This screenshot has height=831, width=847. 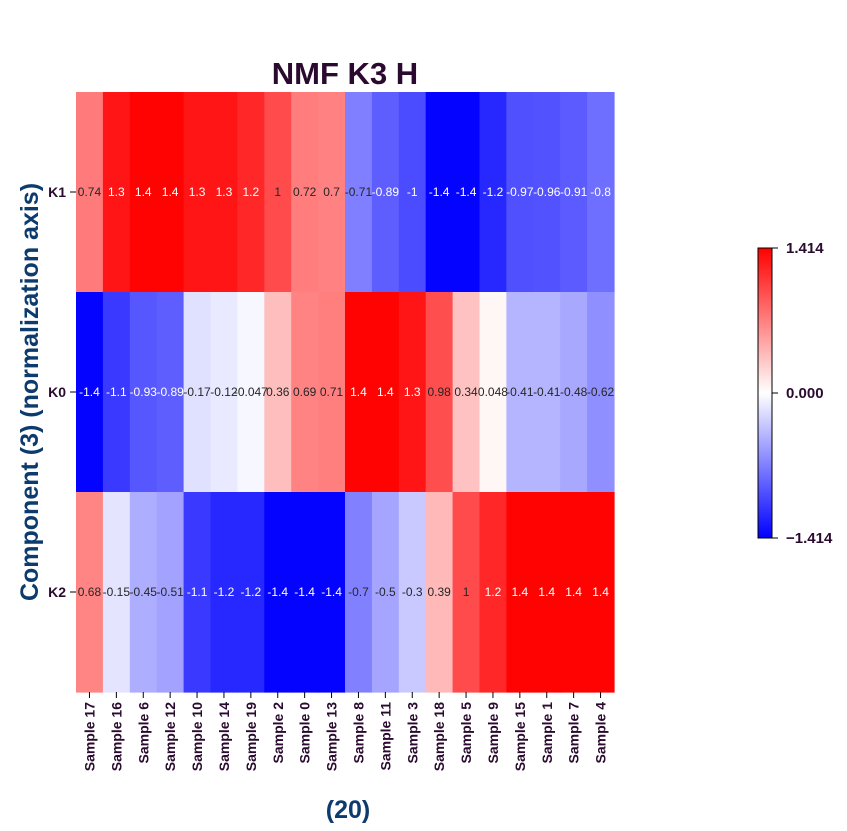 I want to click on y-axis-ticks: K1 K0 K2, so click(x=62, y=392).